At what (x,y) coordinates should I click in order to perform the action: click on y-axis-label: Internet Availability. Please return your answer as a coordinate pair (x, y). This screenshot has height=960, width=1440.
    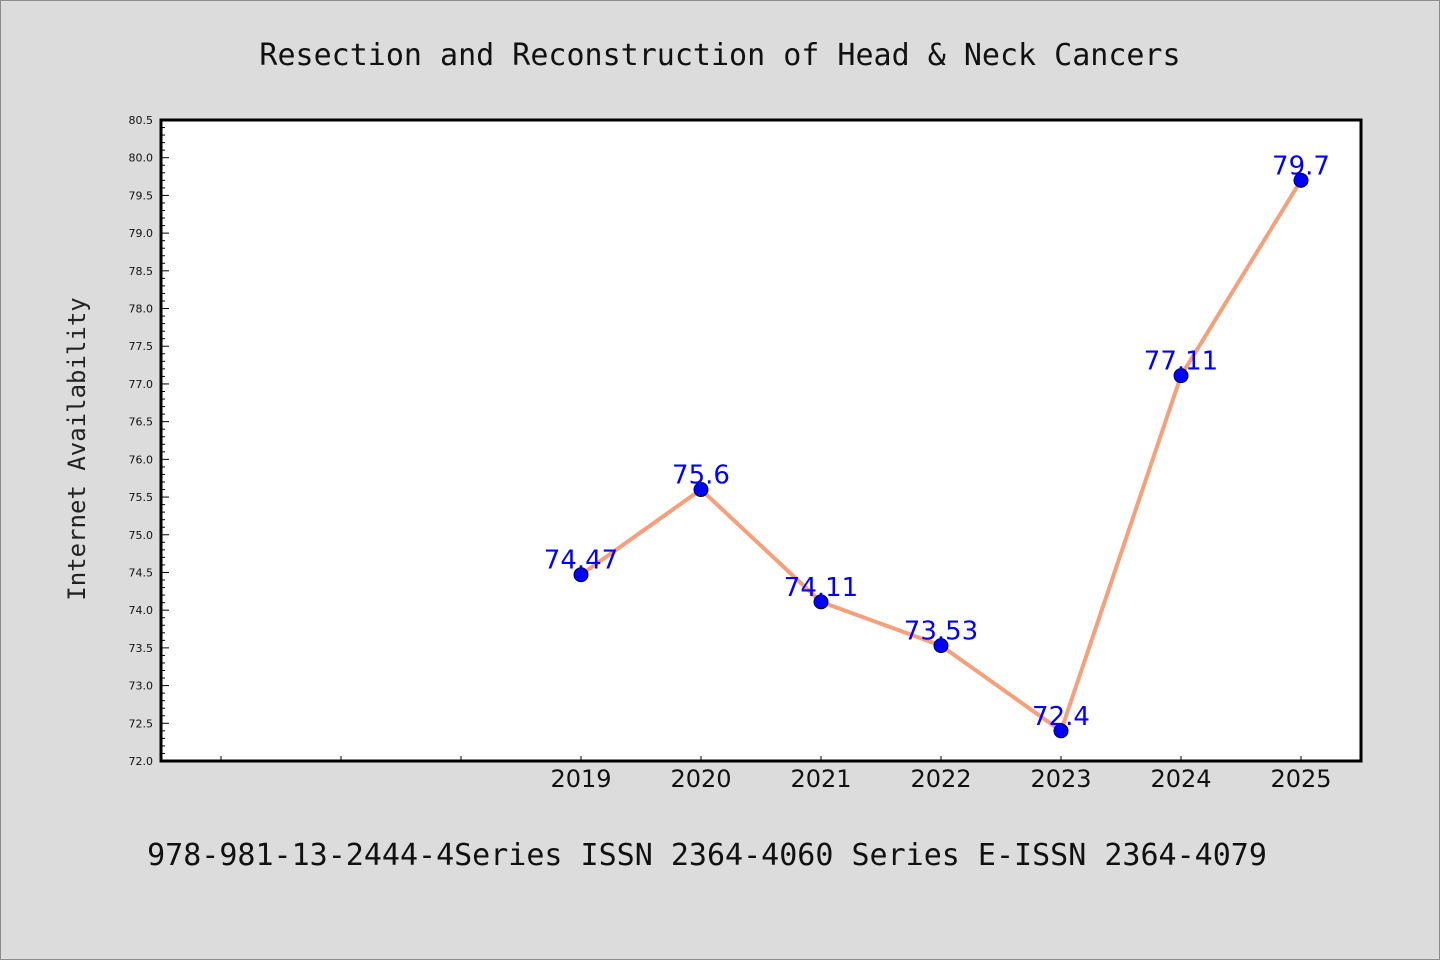
    Looking at the image, I should click on (77, 448).